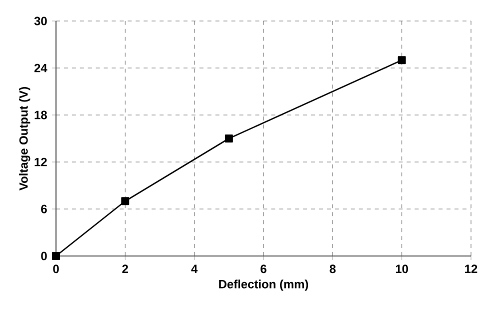 The width and height of the screenshot is (500, 311). What do you see at coordinates (333, 269) in the screenshot?
I see `x-tick-label: 8` at bounding box center [333, 269].